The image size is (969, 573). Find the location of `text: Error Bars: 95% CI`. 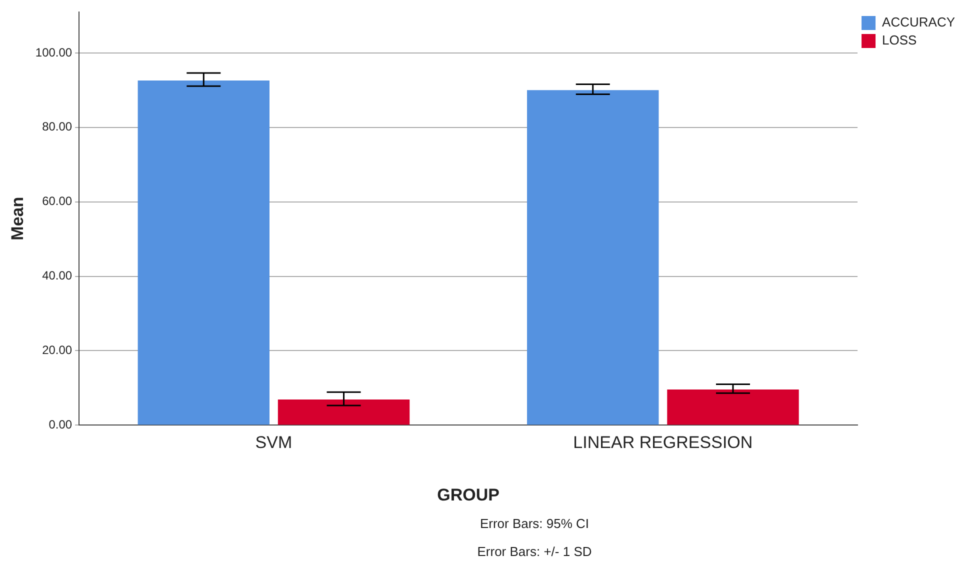

text: Error Bars: 95% CI is located at coordinates (534, 524).